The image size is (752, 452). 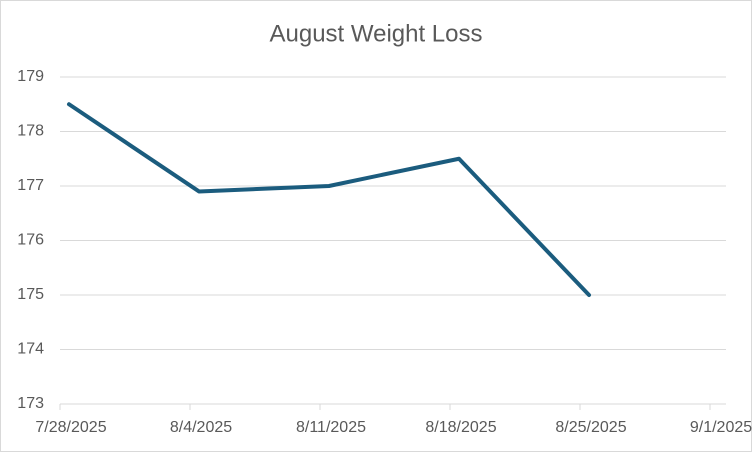 What do you see at coordinates (331, 427) in the screenshot?
I see `x-tick-label: 8/11/2025` at bounding box center [331, 427].